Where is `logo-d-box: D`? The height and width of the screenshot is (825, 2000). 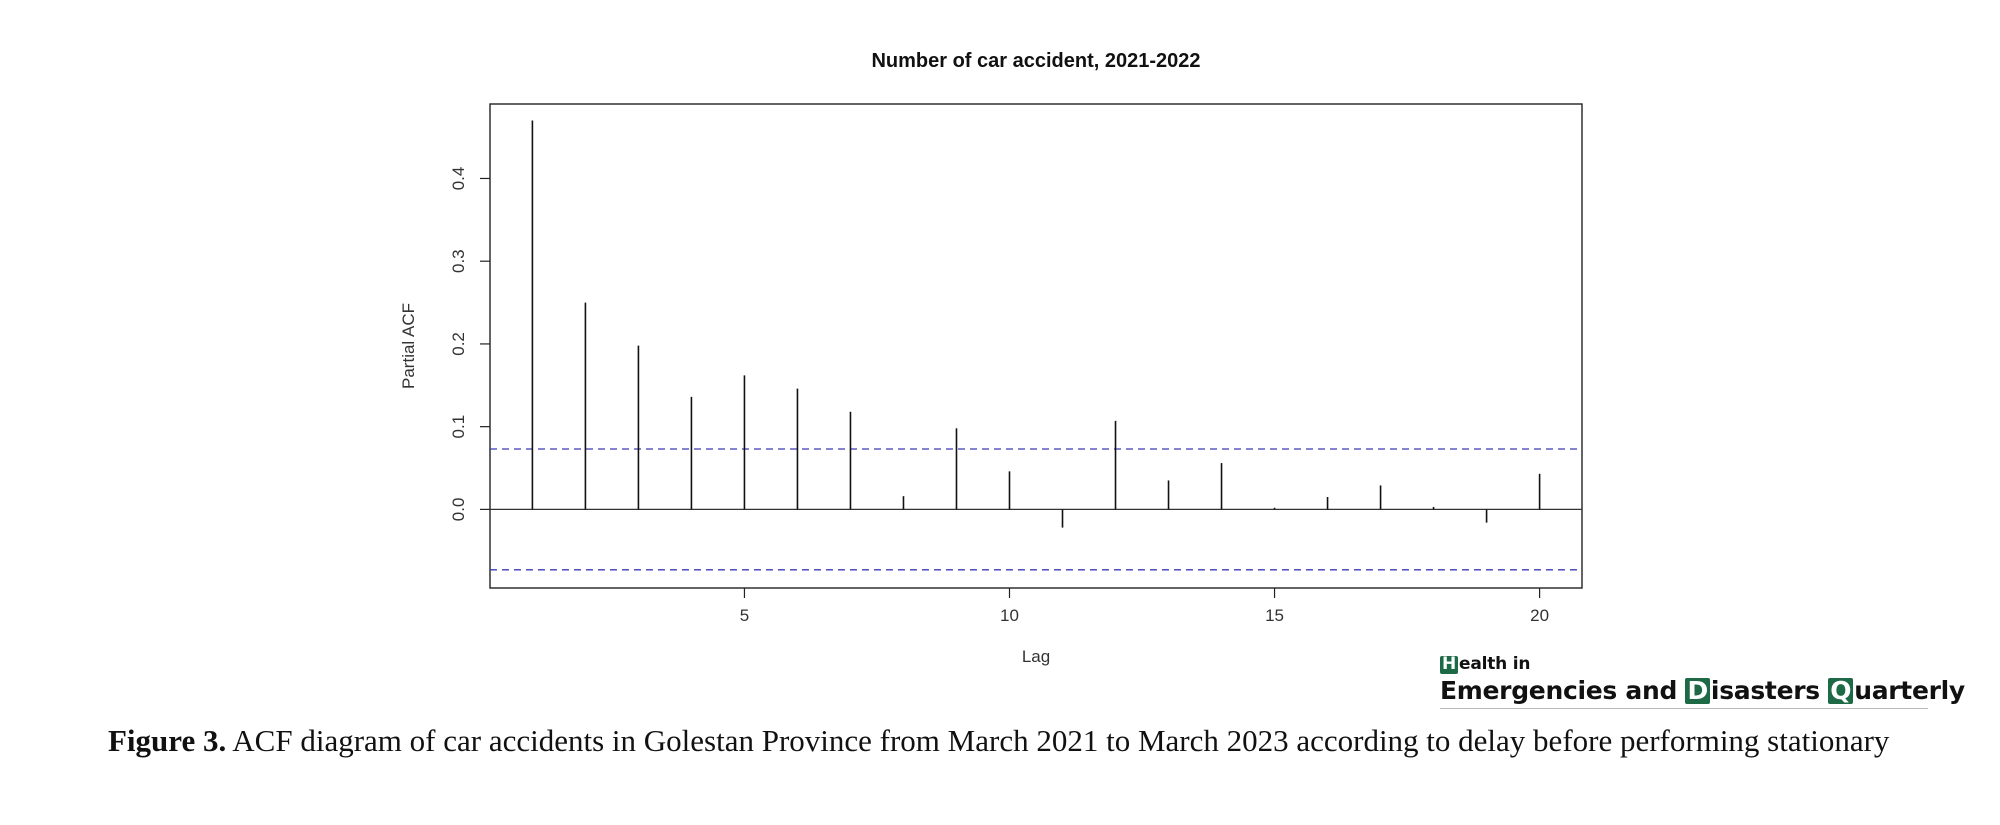
logo-d-box: D is located at coordinates (1697, 690).